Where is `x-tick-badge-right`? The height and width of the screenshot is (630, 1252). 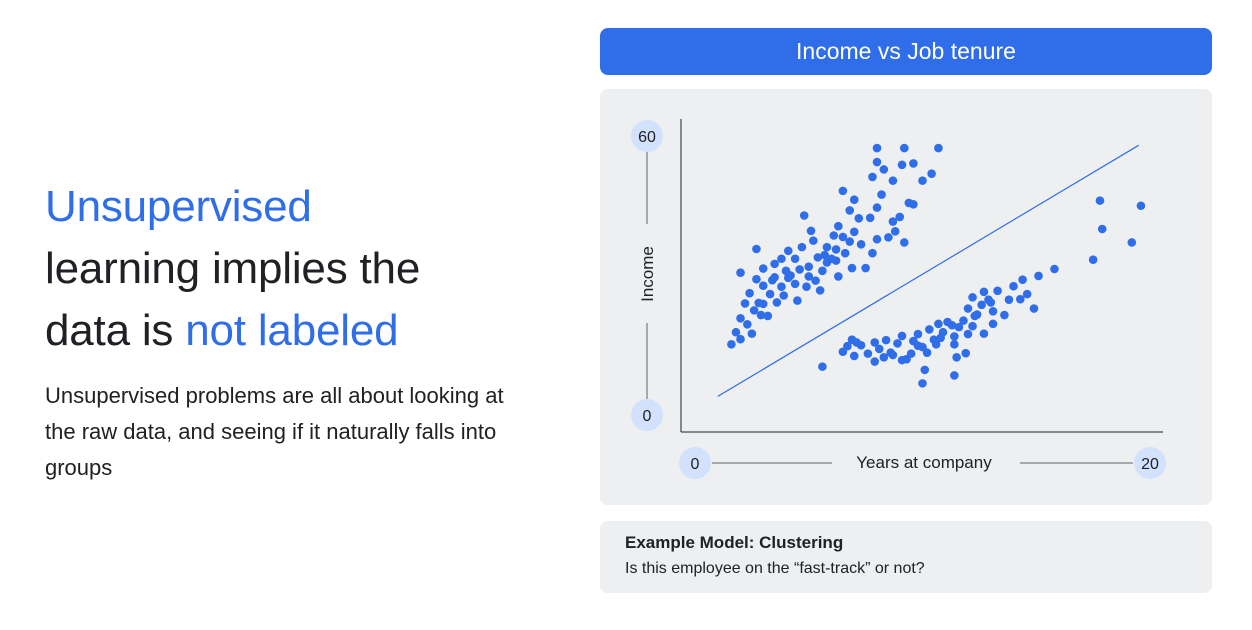 x-tick-badge-right is located at coordinates (1150, 463).